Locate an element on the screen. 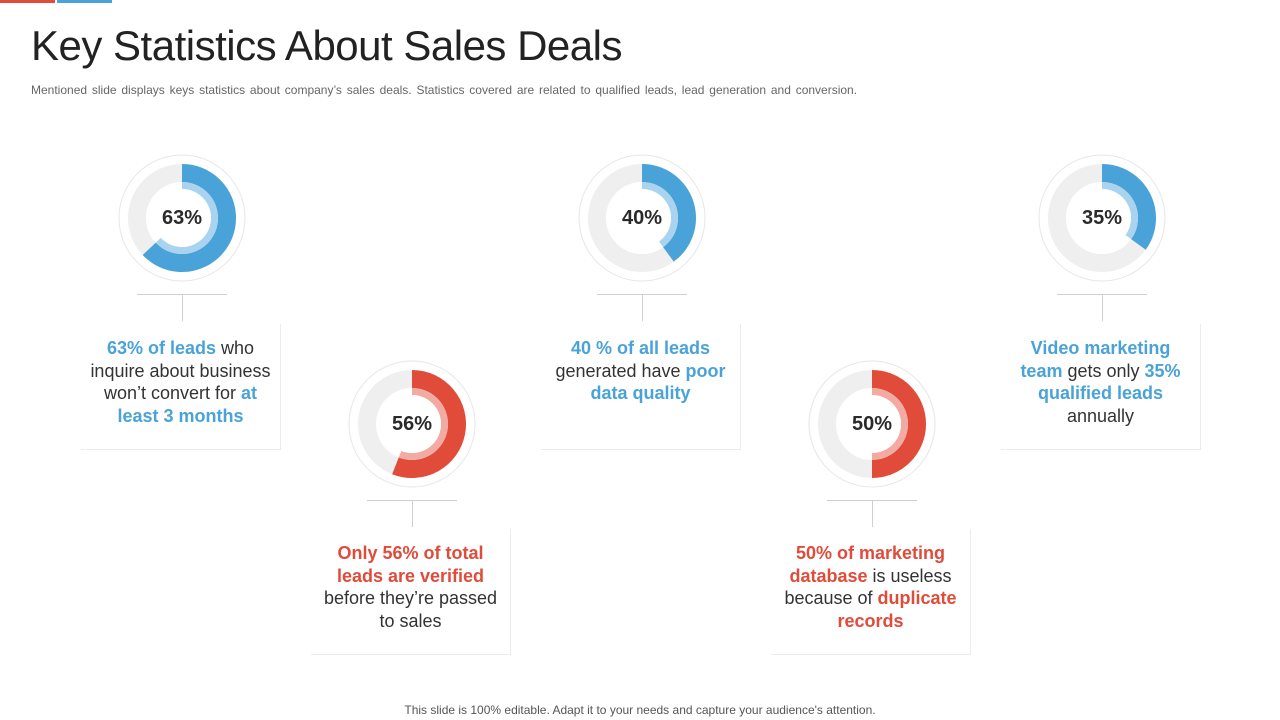  percent-label: 35% is located at coordinates (1102, 217).